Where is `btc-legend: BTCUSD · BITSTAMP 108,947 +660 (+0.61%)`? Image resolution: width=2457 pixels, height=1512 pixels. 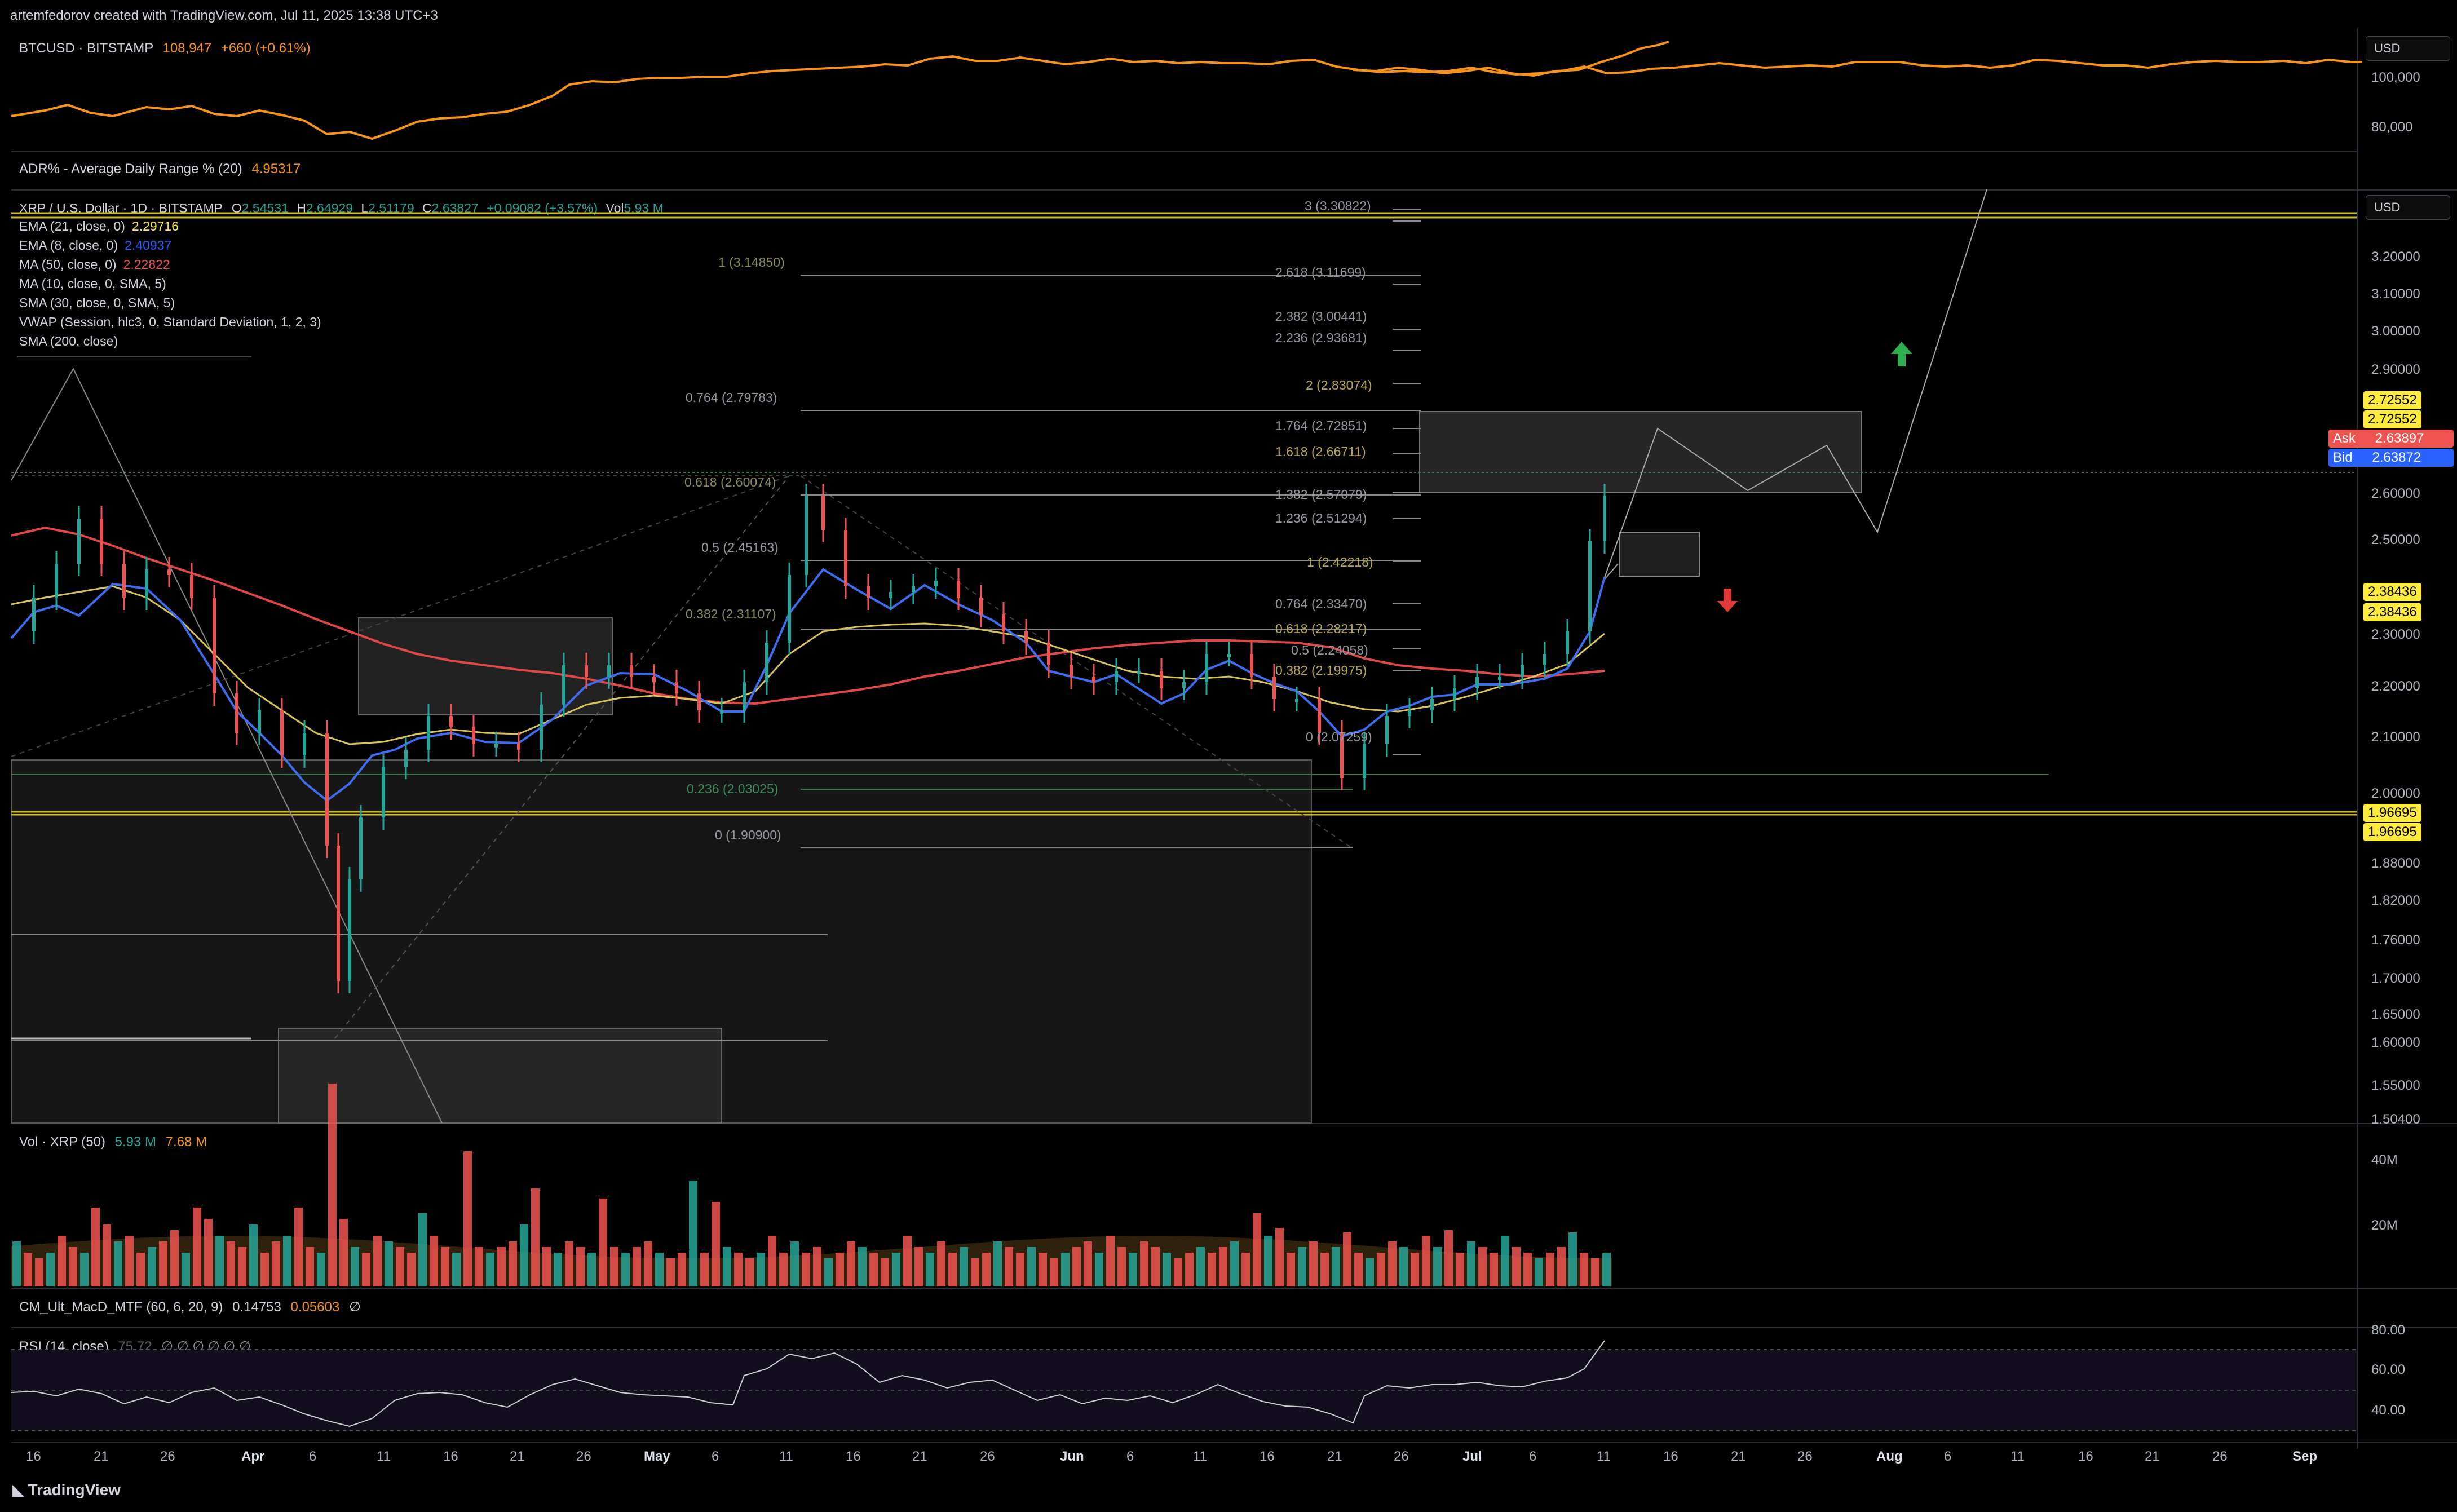
btc-legend: BTCUSD · BITSTAMP 108,947 +660 (+0.61%) is located at coordinates (165, 48).